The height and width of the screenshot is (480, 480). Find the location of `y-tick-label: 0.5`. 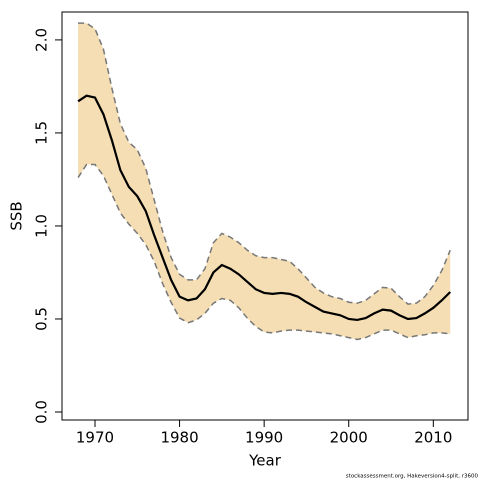

y-tick-label: 0.5 is located at coordinates (42, 319).